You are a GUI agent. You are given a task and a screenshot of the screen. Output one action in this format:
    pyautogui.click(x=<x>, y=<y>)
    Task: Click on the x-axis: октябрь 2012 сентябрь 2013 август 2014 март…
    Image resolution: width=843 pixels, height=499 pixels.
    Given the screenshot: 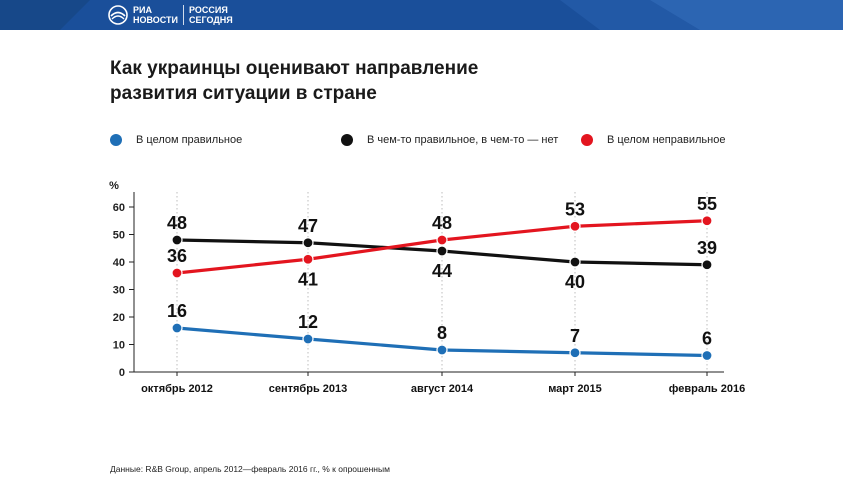 What is the action you would take?
    pyautogui.click(x=439, y=383)
    